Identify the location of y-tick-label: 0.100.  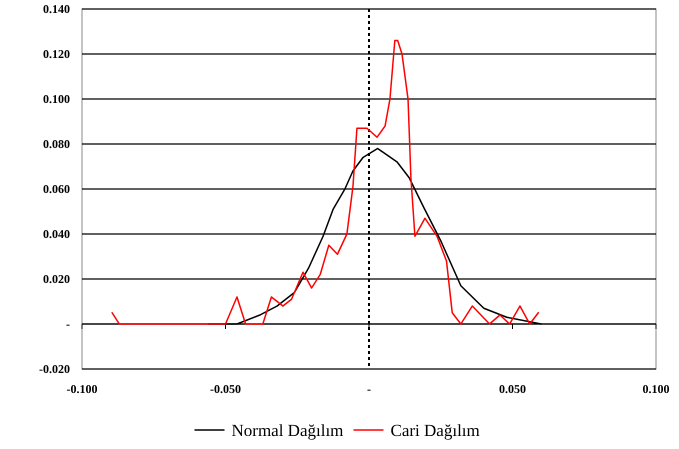
(56, 99).